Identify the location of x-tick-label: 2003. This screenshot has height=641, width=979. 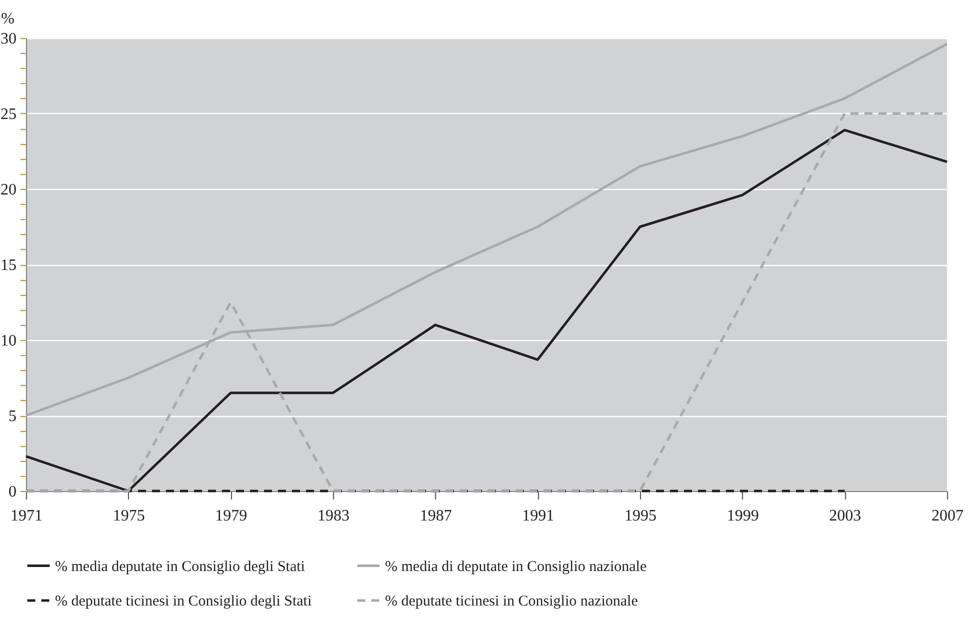
(845, 516).